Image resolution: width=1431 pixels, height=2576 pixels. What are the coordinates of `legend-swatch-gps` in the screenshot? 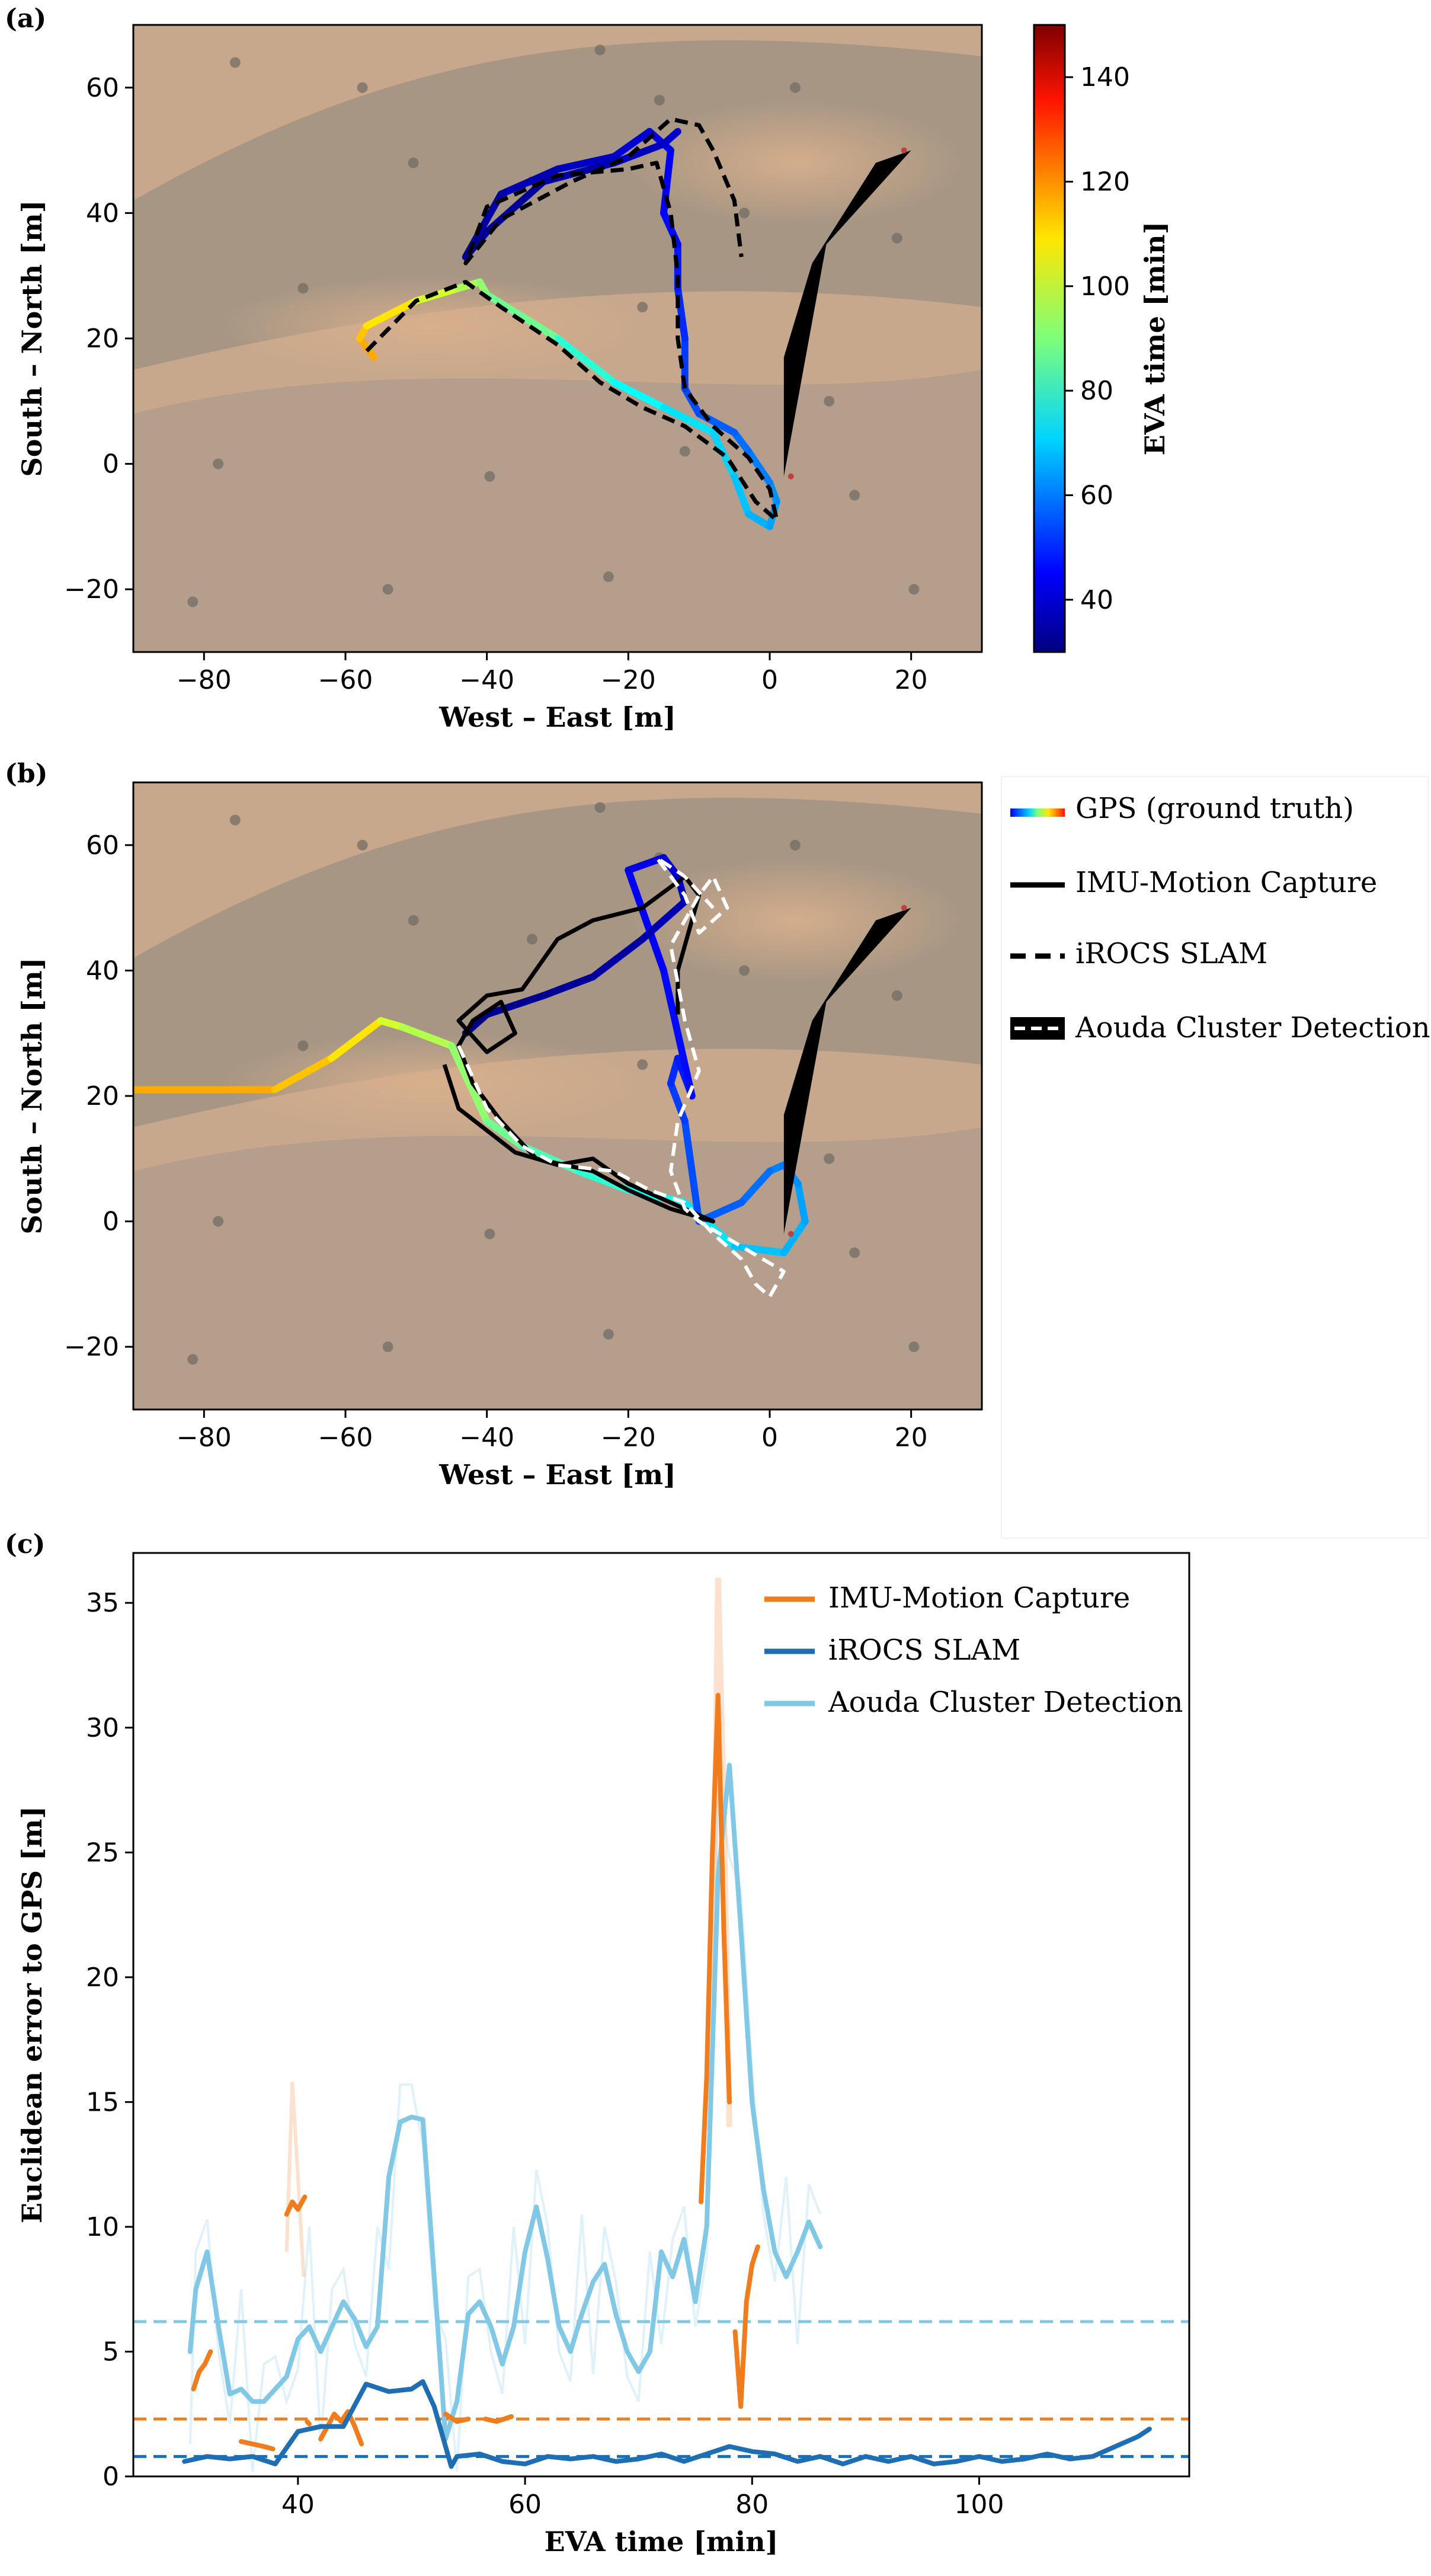 It's located at (1037, 812).